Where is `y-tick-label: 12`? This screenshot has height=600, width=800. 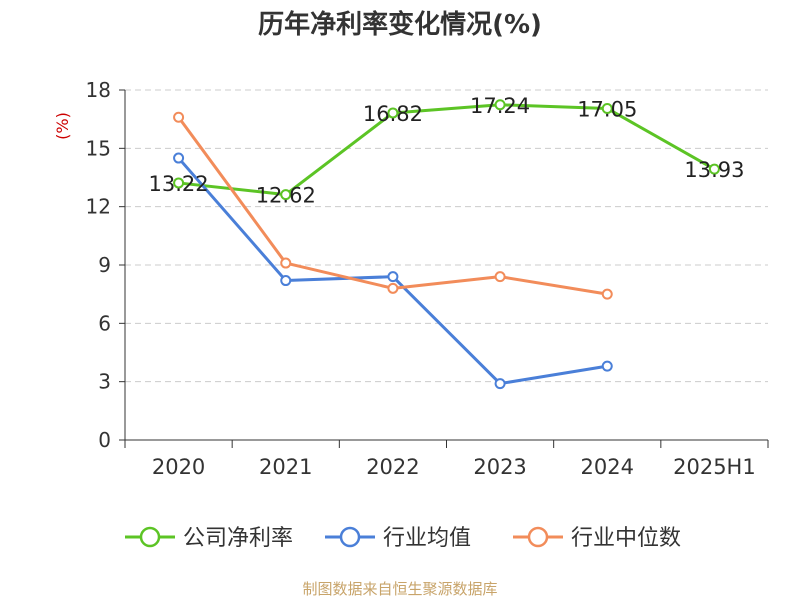 y-tick-label: 12 is located at coordinates (98, 207).